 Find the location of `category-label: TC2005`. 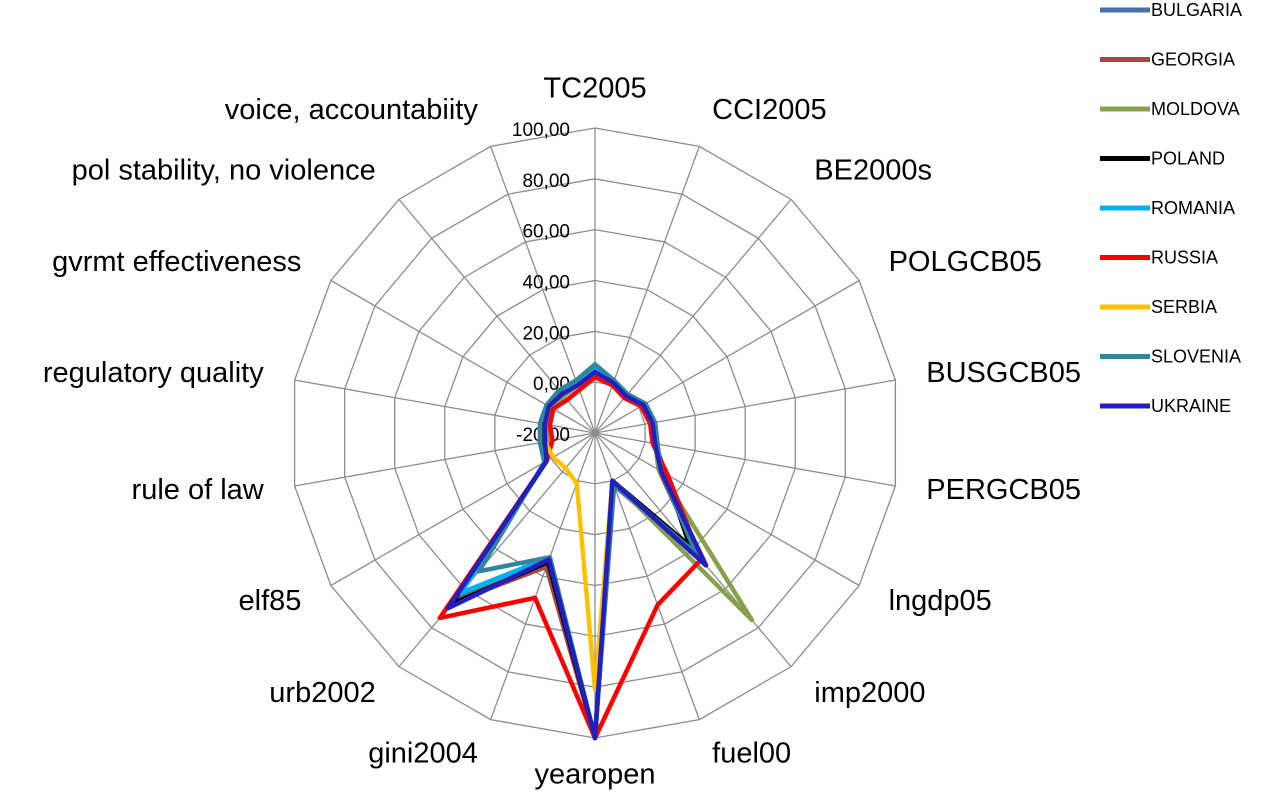

category-label: TC2005 is located at coordinates (594, 89).